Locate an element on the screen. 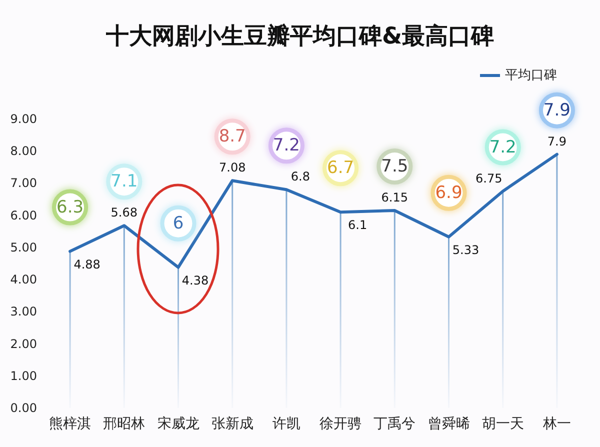  x-tick-label: 曾舜晞 is located at coordinates (449, 424).